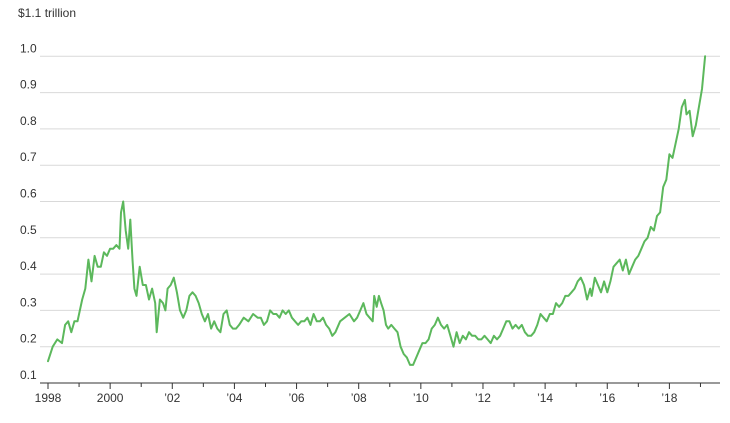 This screenshot has height=423, width=730. Describe the element at coordinates (28, 230) in the screenshot. I see `y-tick-label: 0.5` at that location.